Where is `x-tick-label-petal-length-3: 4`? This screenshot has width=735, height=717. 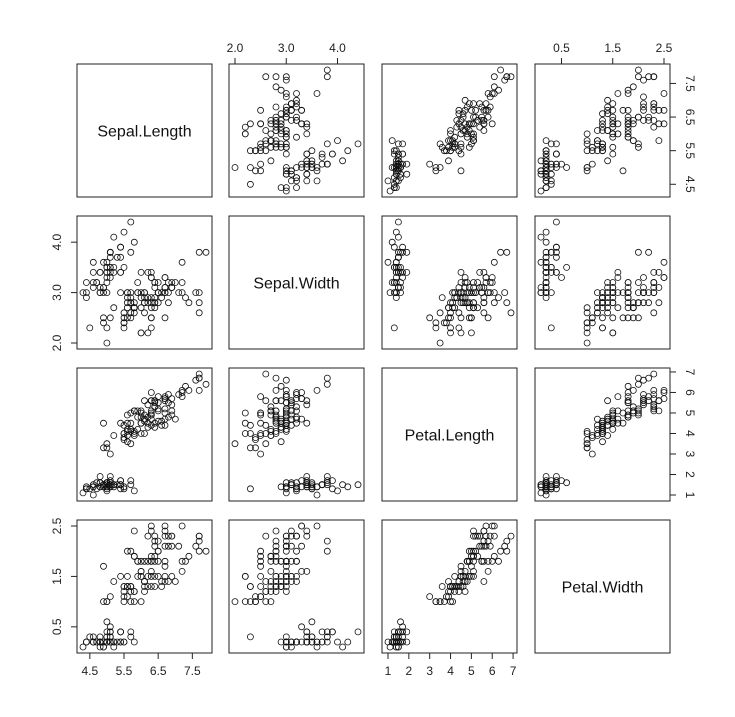
x-tick-label-petal-length-3: 4 is located at coordinates (450, 671).